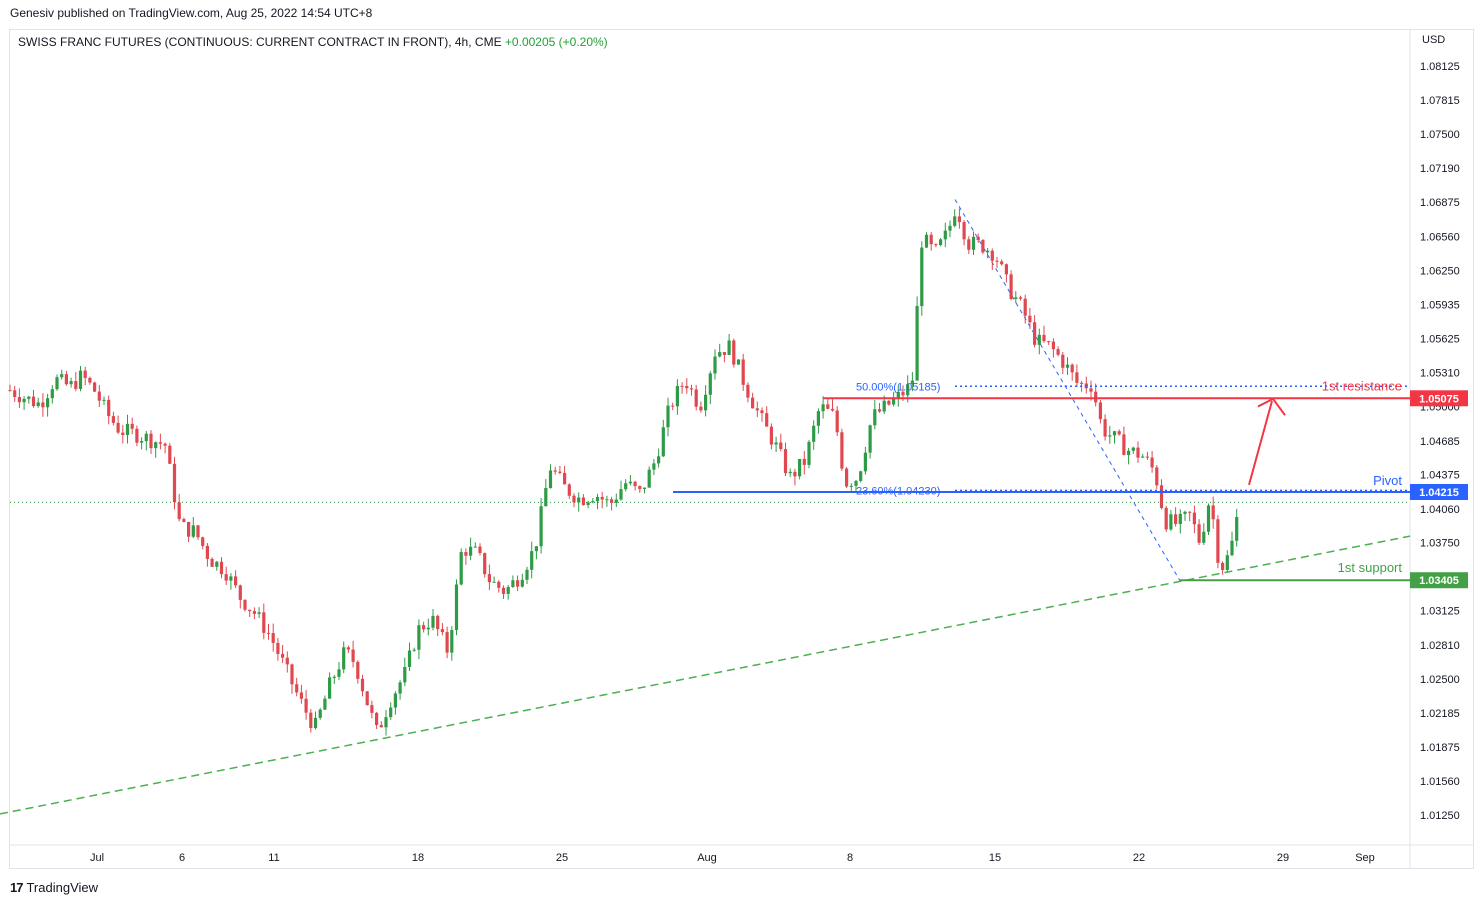 This screenshot has height=906, width=1484. Describe the element at coordinates (182, 858) in the screenshot. I see `x-tick-label: 6` at that location.